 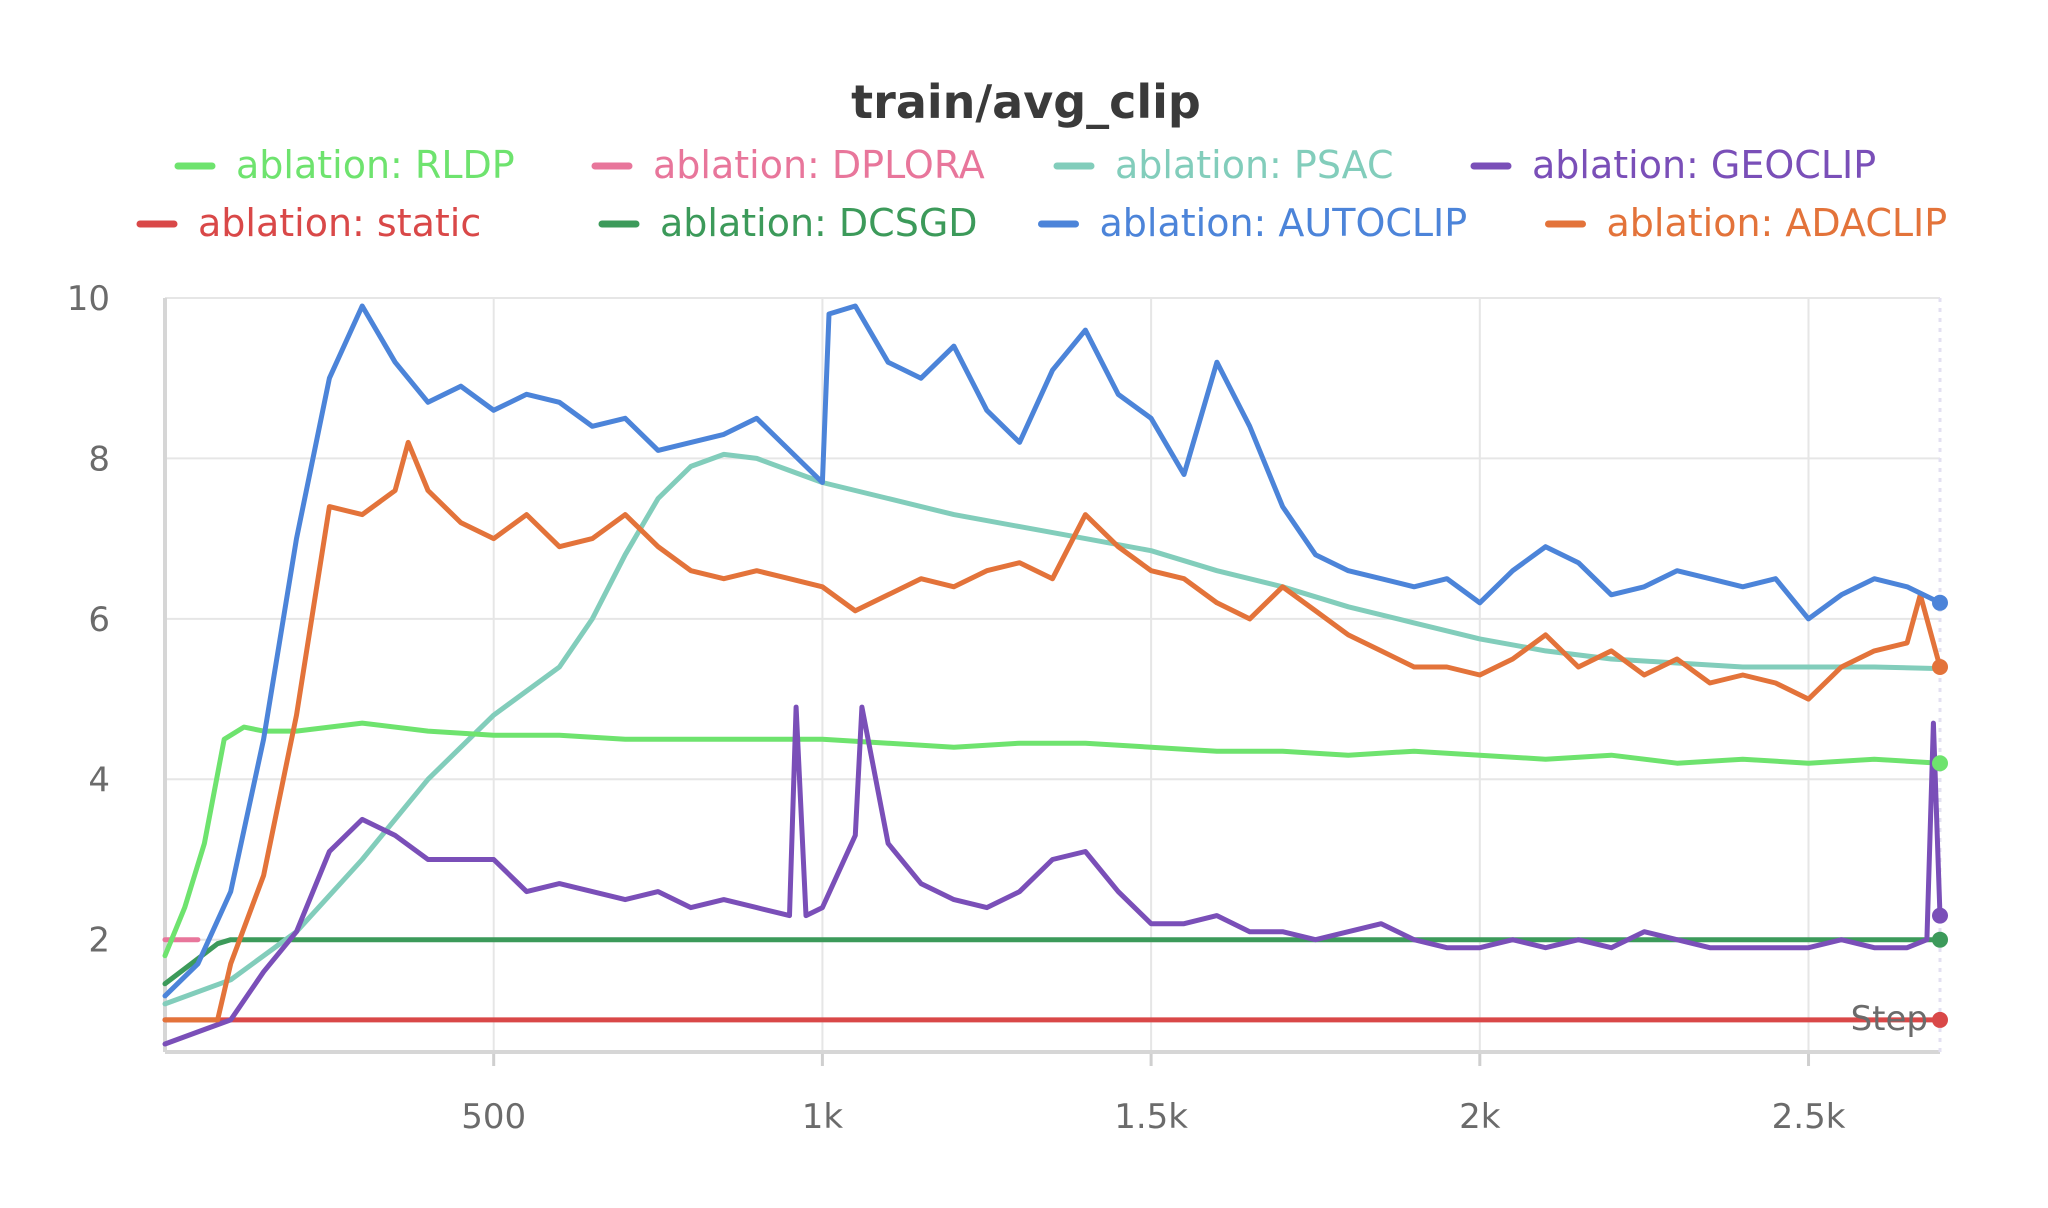 I want to click on legend-item-psac: ablation: PSAC, so click(x=1223, y=165).